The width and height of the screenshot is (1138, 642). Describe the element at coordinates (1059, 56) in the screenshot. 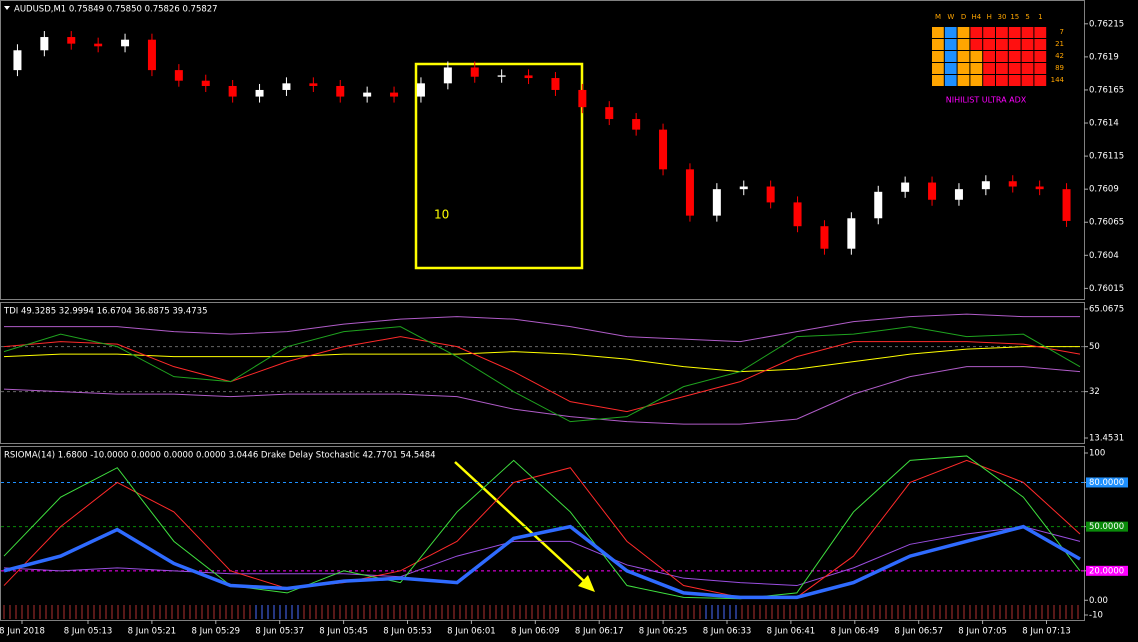

I see `adx-row: 42` at that location.